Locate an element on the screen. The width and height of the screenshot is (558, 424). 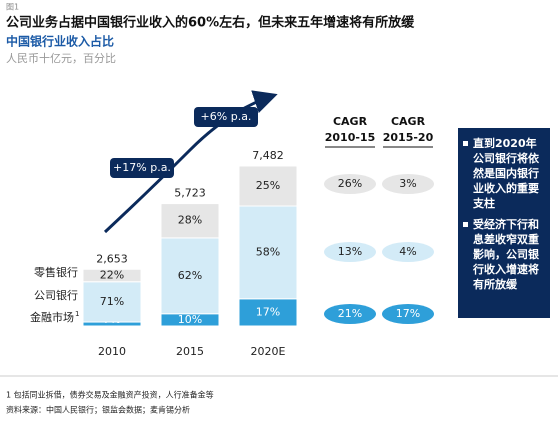
headline: 公司业务占据中国银行业收入的60%左右，但未来五年增速将有所放缓 is located at coordinates (210, 23).